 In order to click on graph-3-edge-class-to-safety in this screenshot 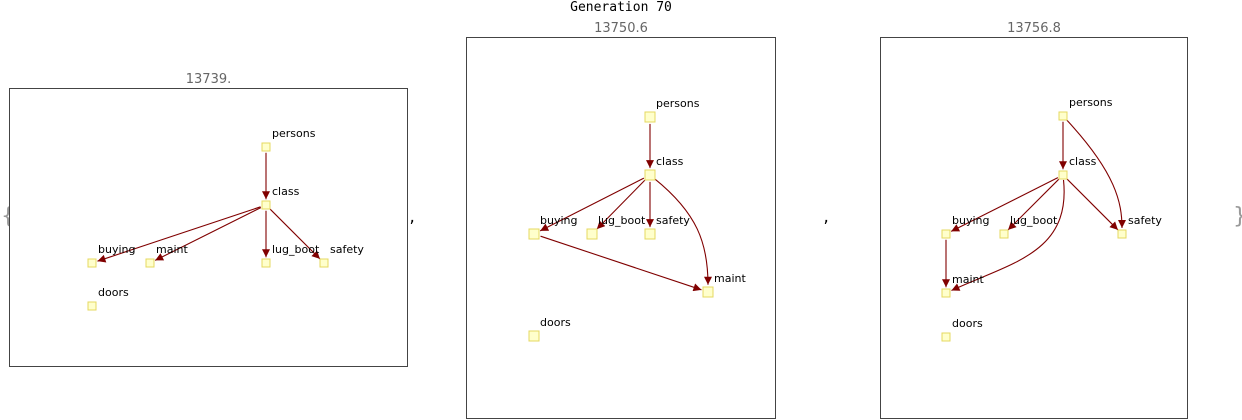, I will do `click(1092, 204)`.